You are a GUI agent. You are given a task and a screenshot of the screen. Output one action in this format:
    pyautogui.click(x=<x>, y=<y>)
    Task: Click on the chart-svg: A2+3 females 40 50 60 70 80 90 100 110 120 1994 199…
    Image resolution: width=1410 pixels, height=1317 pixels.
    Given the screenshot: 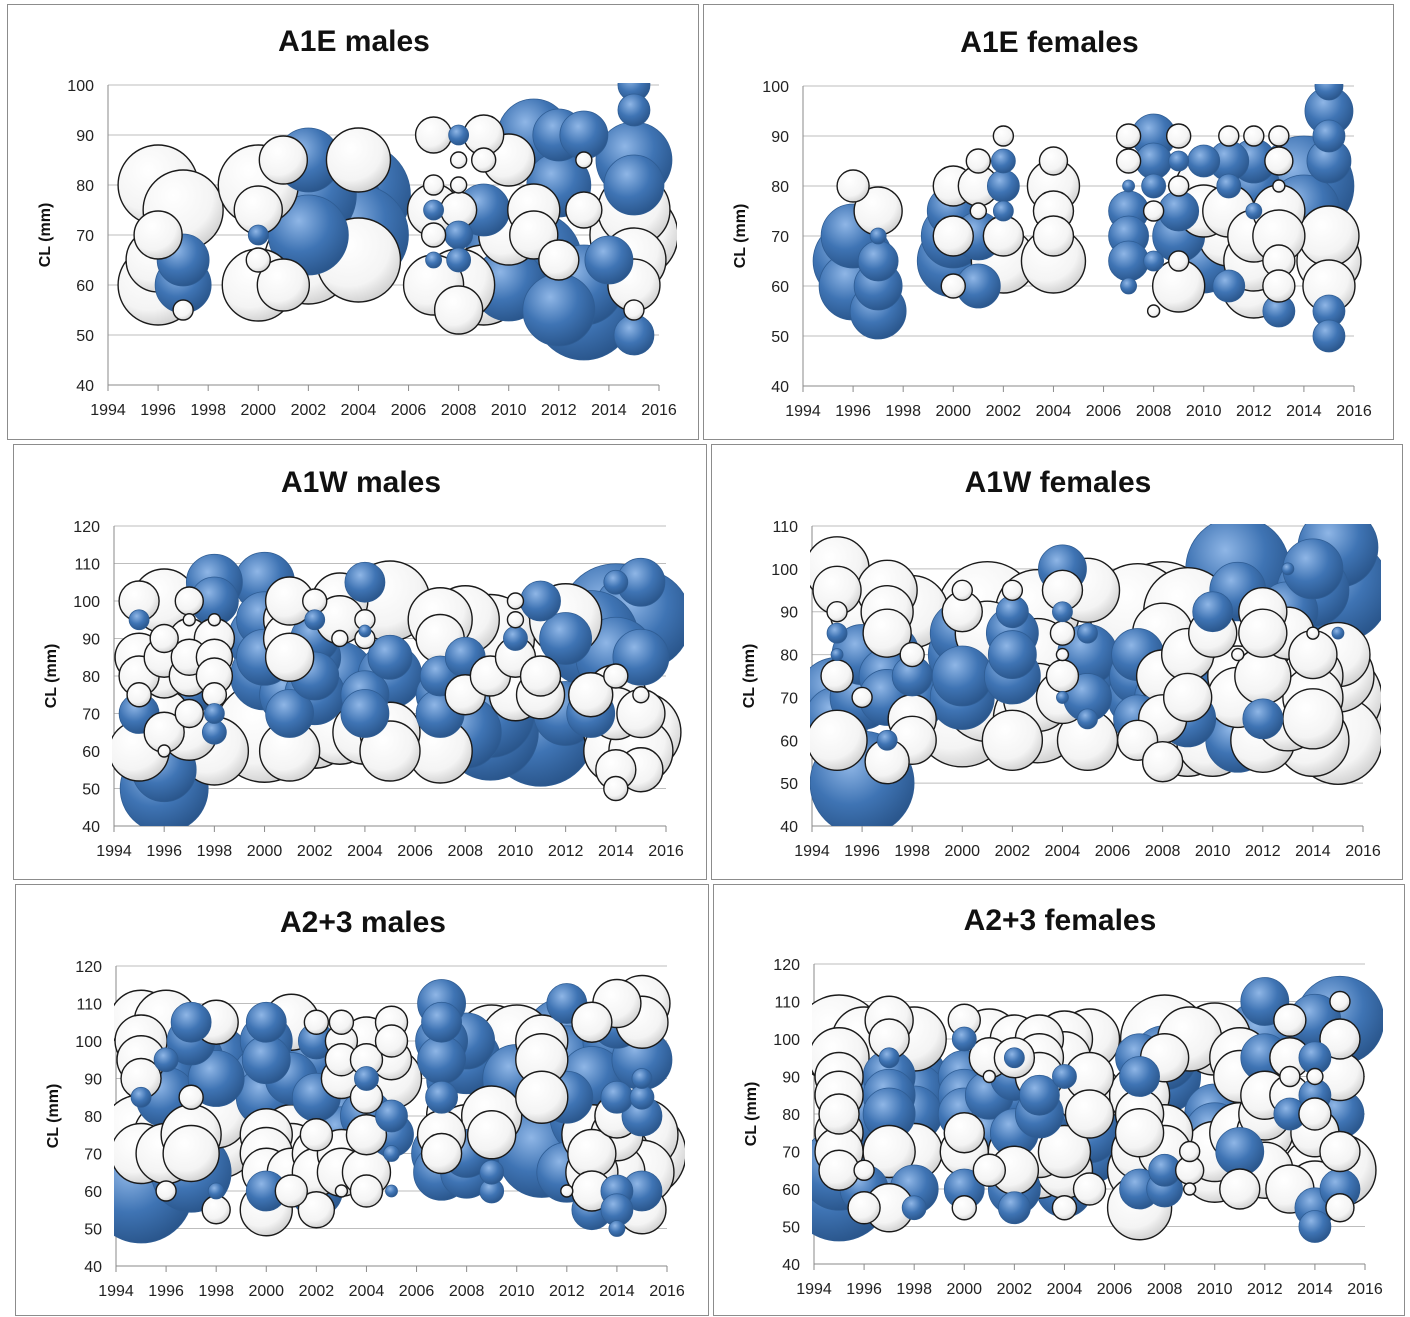 What is the action you would take?
    pyautogui.click(x=1063, y=1101)
    